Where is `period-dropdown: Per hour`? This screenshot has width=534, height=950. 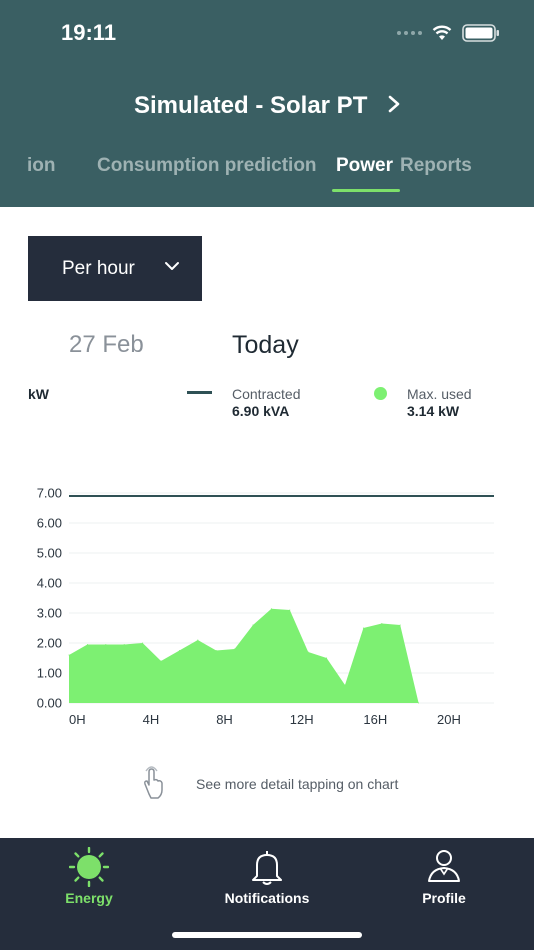
period-dropdown: Per hour is located at coordinates (115, 268).